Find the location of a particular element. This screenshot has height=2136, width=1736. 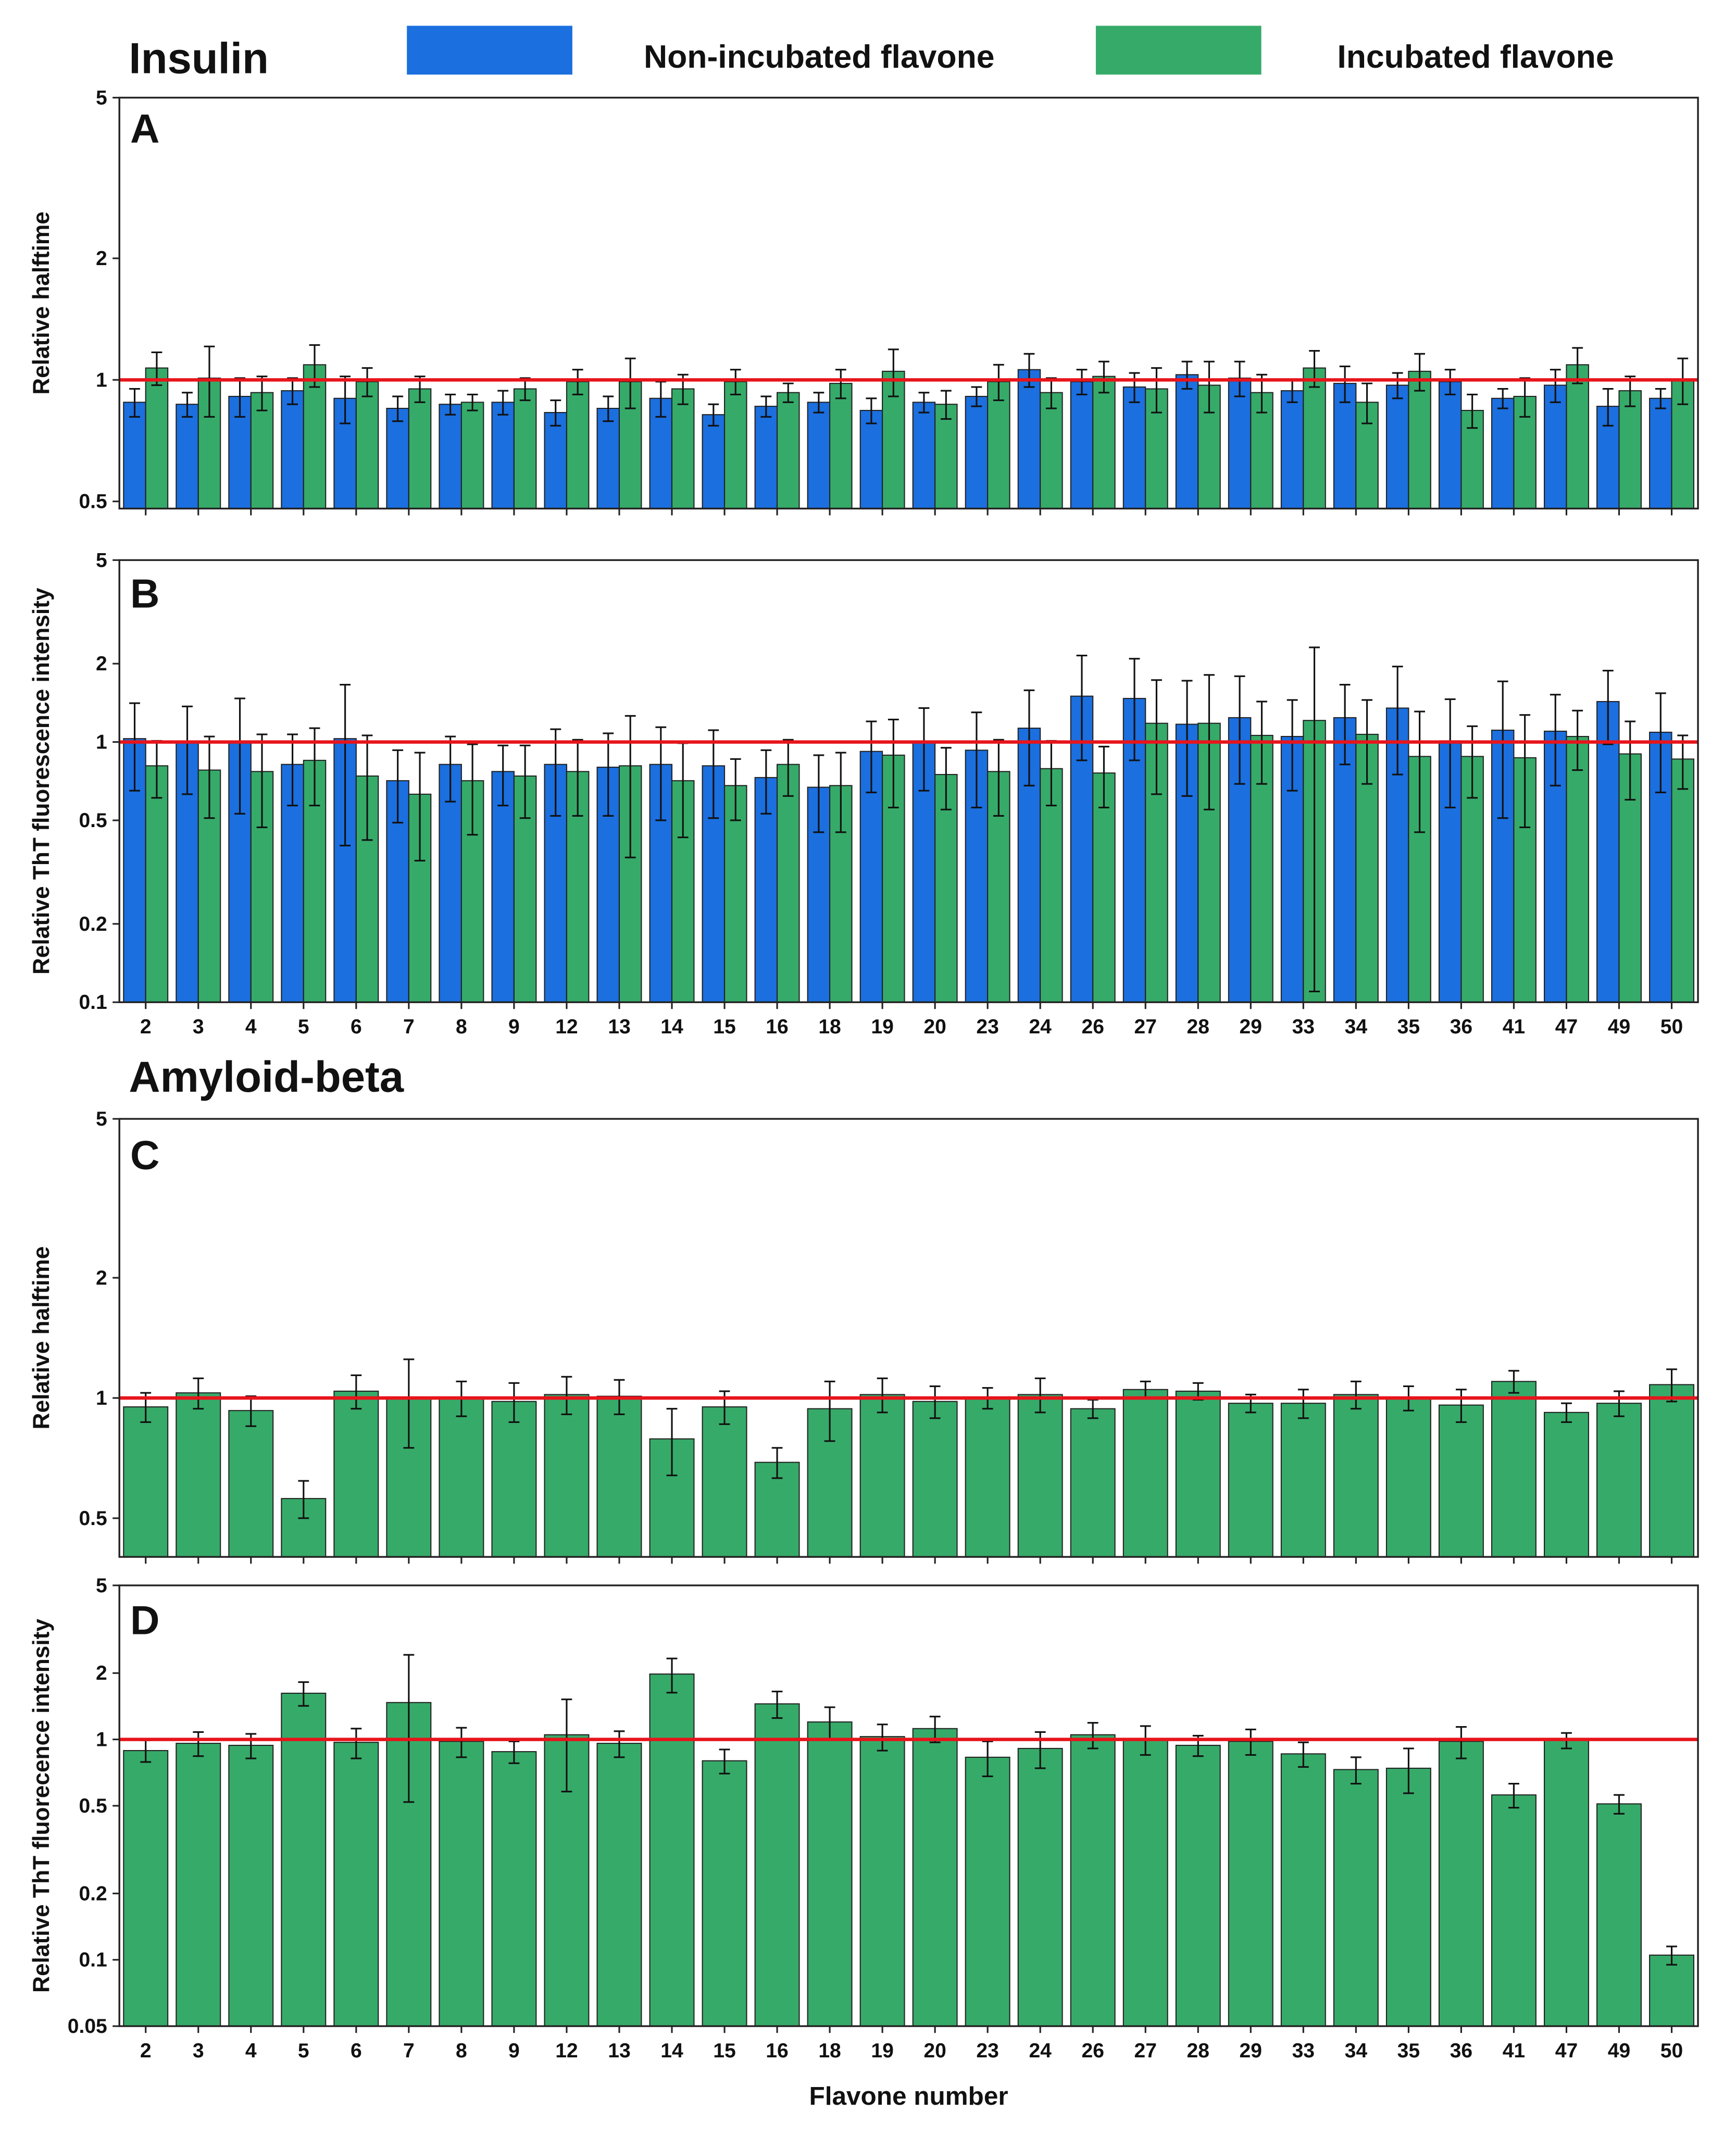

section-title: Amyloid-beta is located at coordinates (267, 1077).